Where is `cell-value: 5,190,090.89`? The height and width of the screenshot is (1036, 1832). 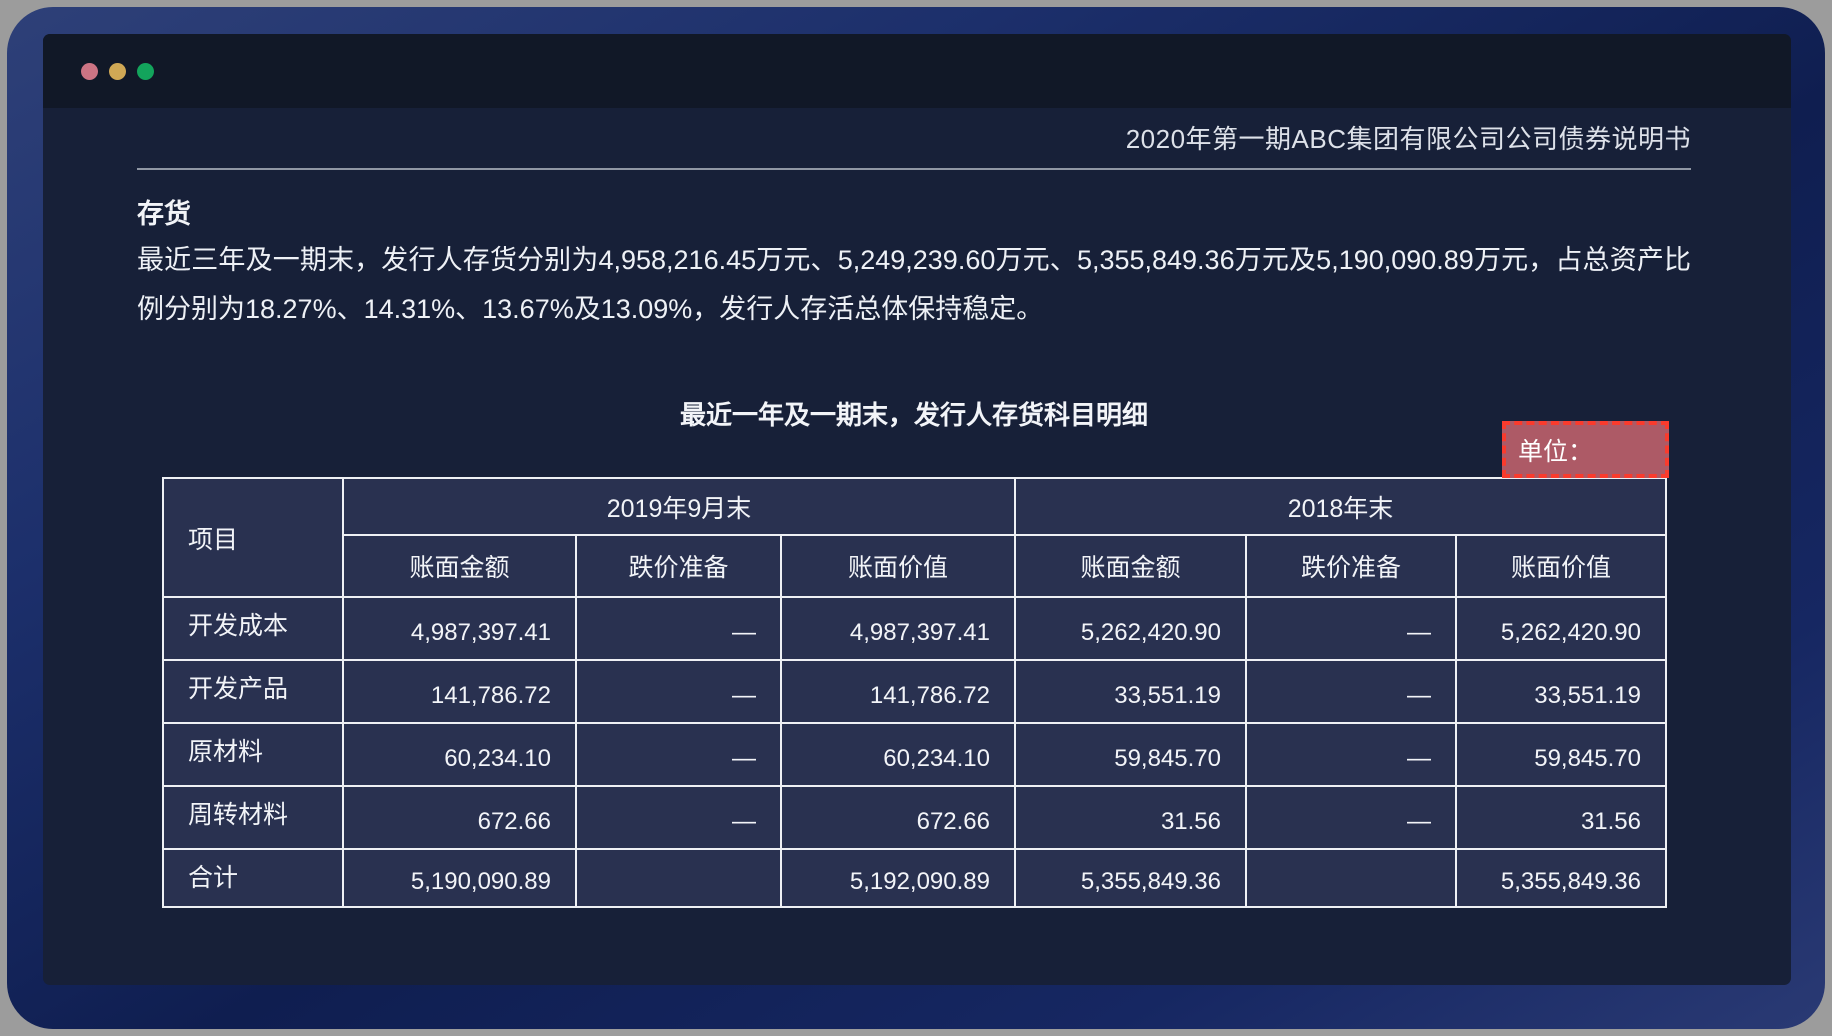 cell-value: 5,190,090.89 is located at coordinates (459, 878).